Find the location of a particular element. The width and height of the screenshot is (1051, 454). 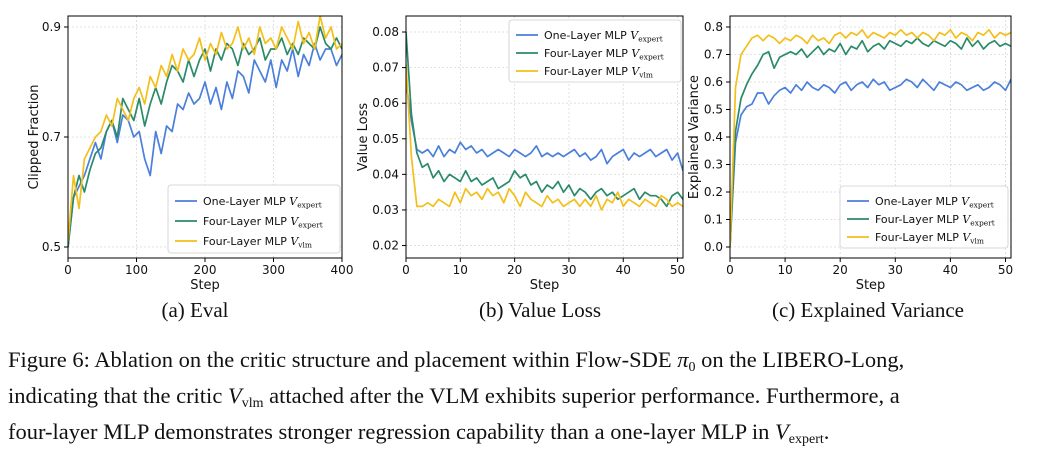

y-tick-label: 0.07 is located at coordinates (385, 68).